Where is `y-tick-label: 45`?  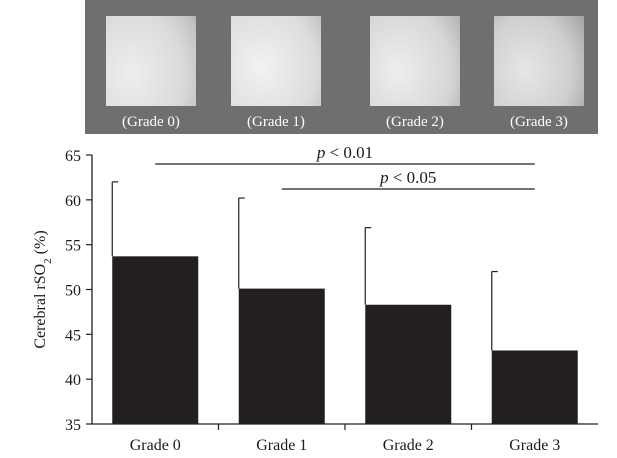
y-tick-label: 45 is located at coordinates (73, 335).